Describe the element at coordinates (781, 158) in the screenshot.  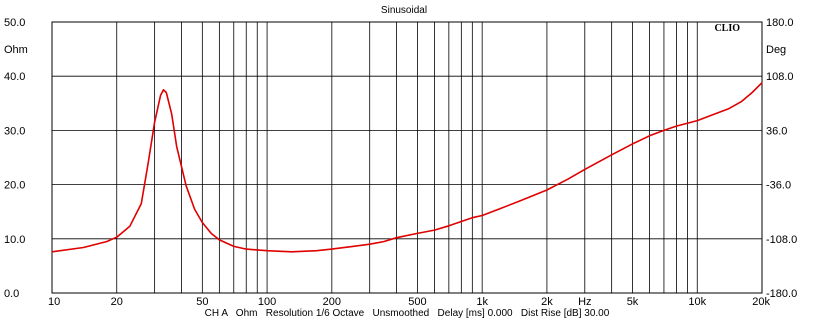
I see `y-axis-right: 180.0 Deg 108.0 36.0 -36.0 -108.0 -180.0` at that location.